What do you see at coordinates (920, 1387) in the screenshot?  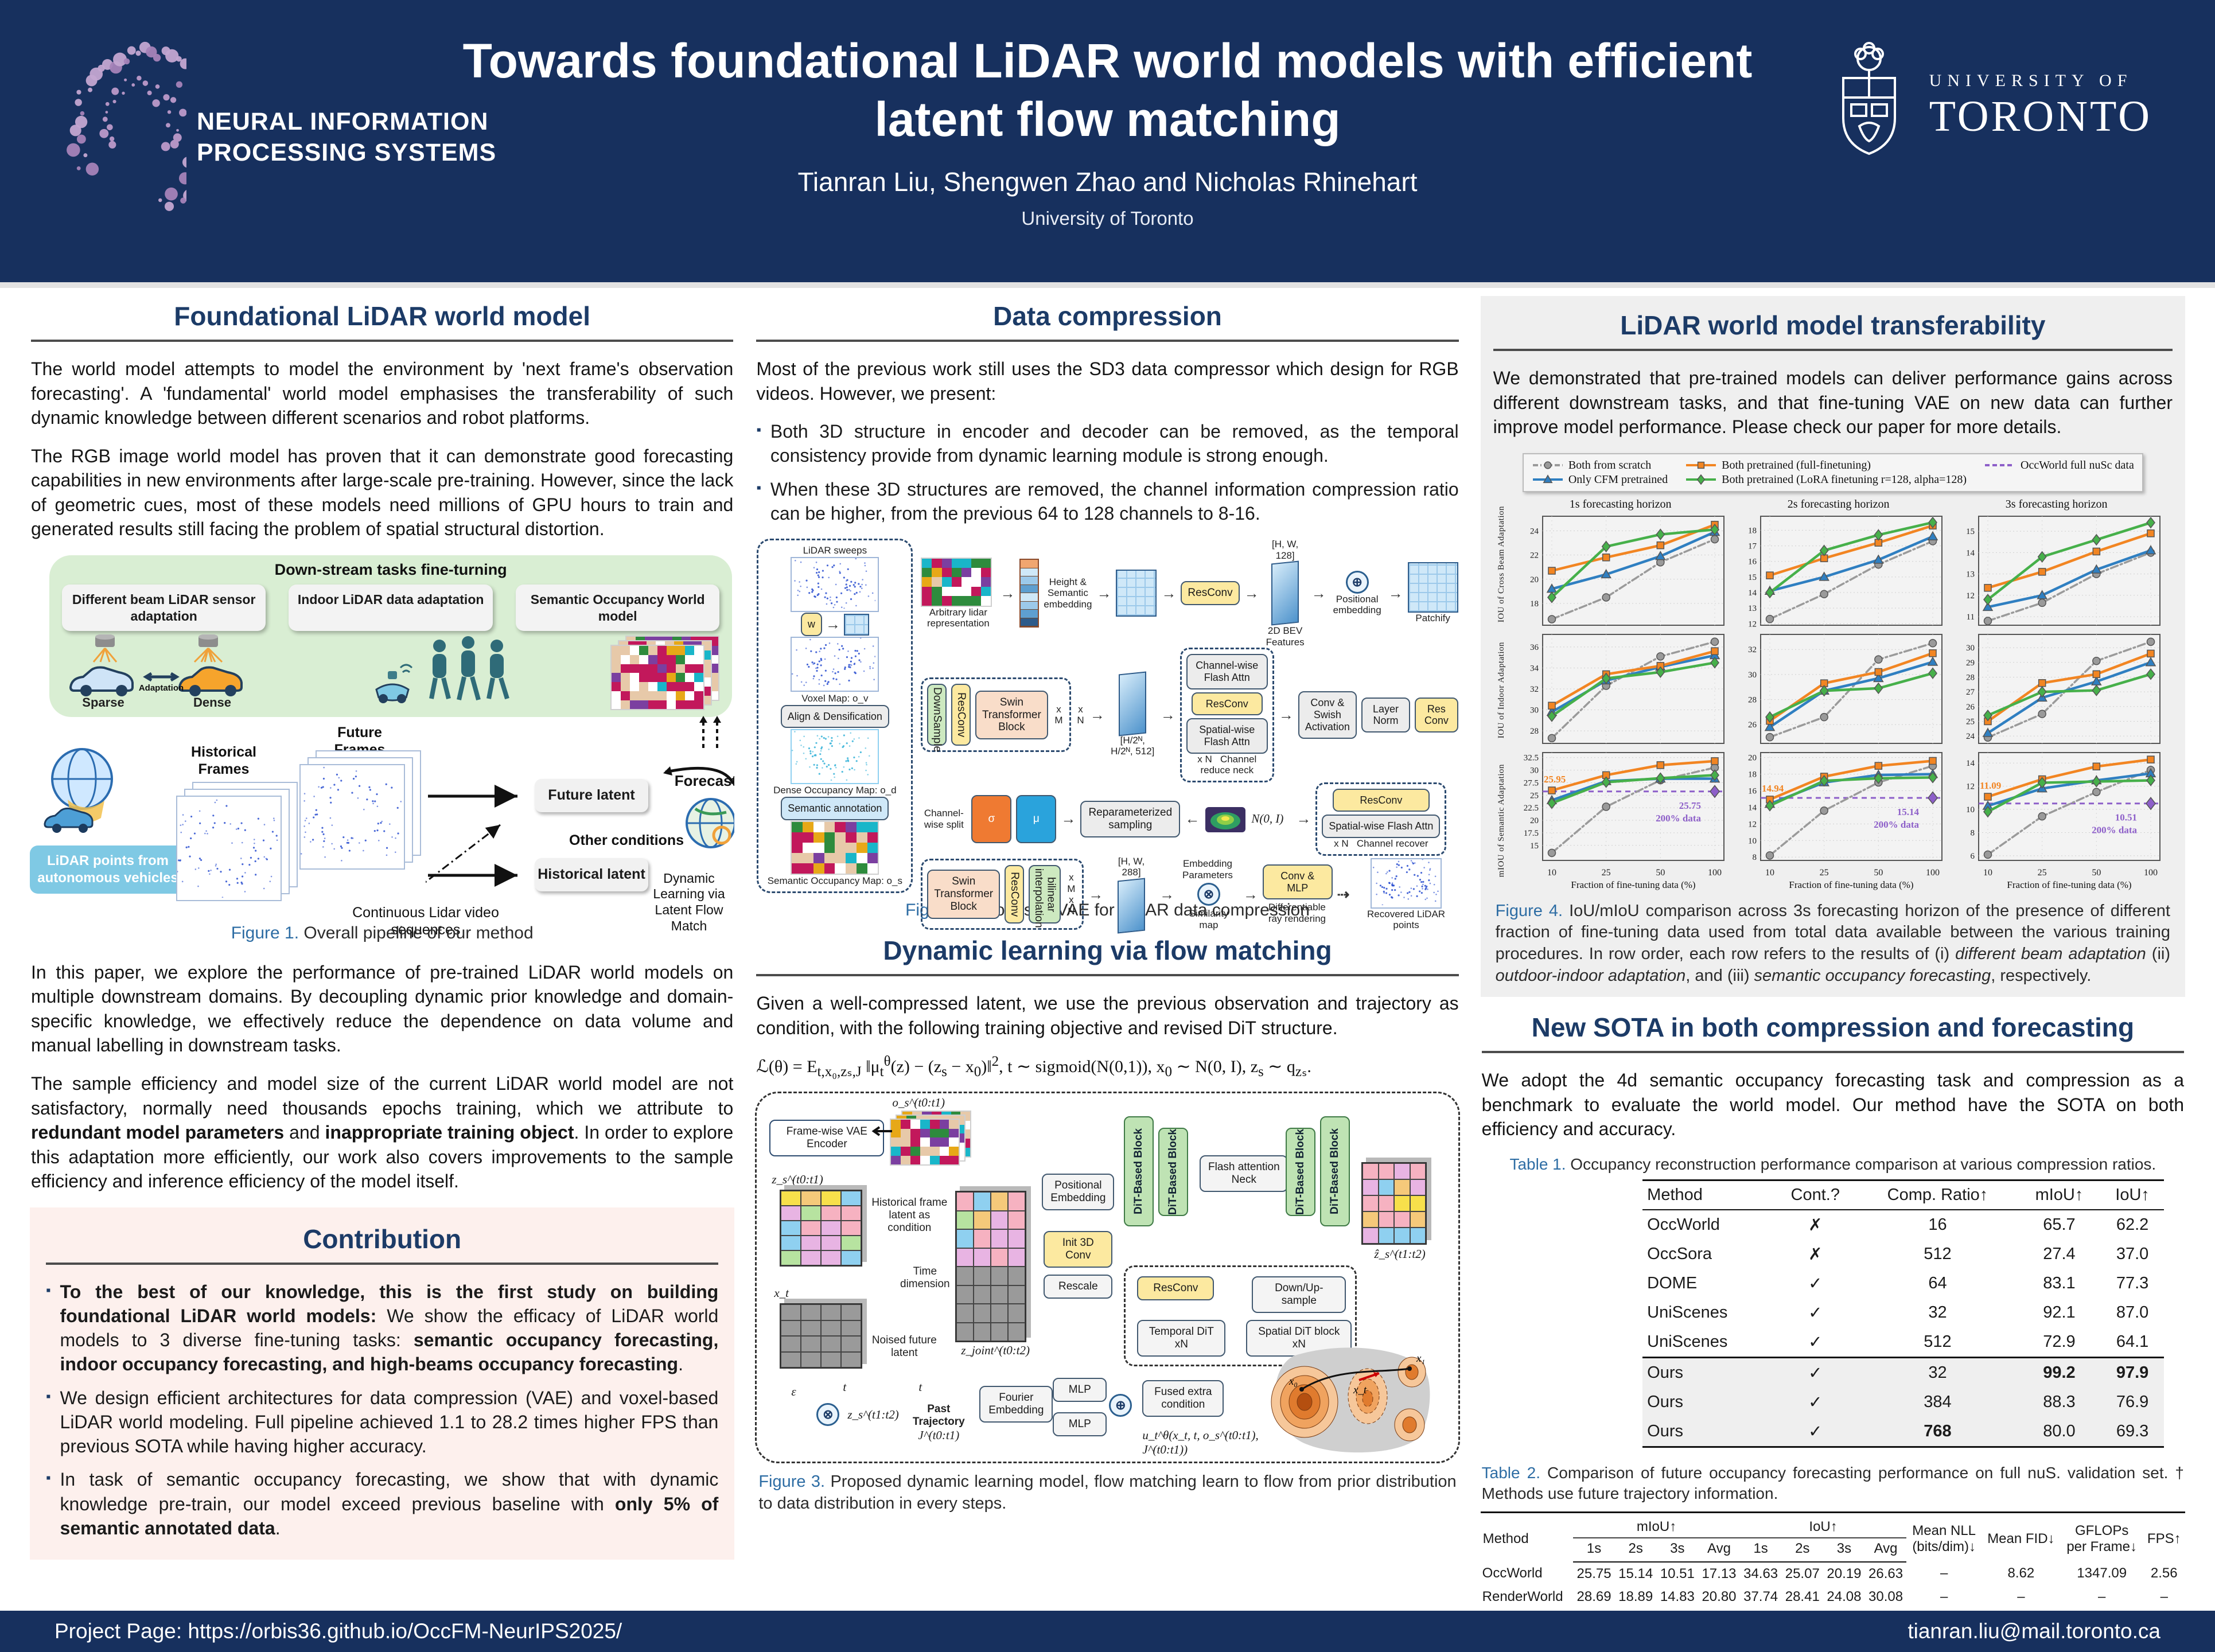 I see `t-label: t` at bounding box center [920, 1387].